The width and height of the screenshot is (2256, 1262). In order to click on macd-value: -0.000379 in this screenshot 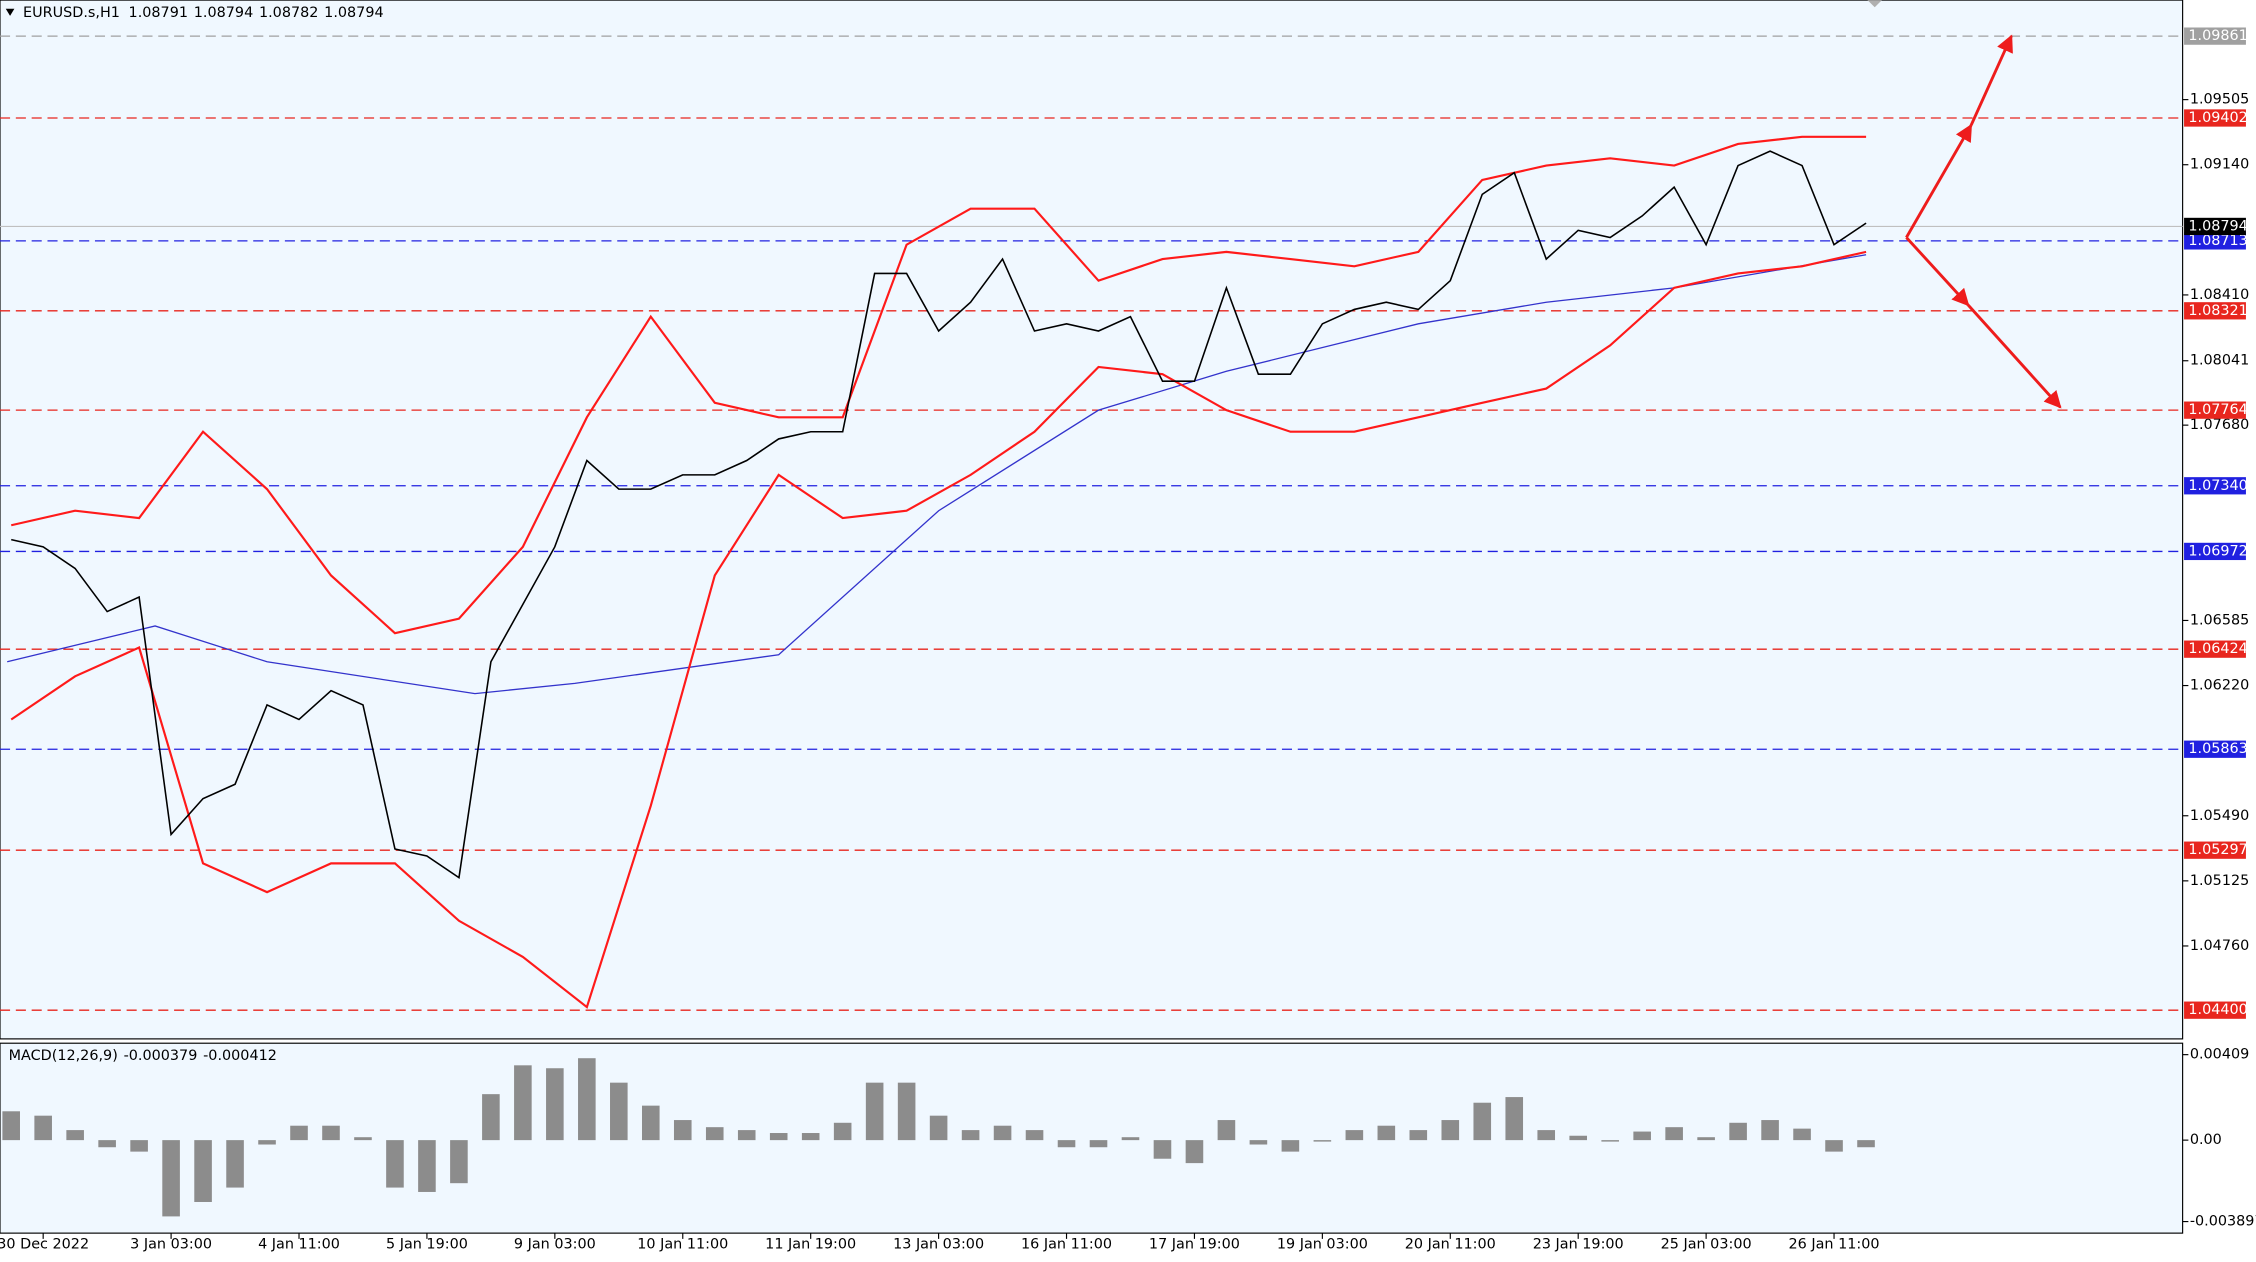, I will do `click(161, 1056)`.